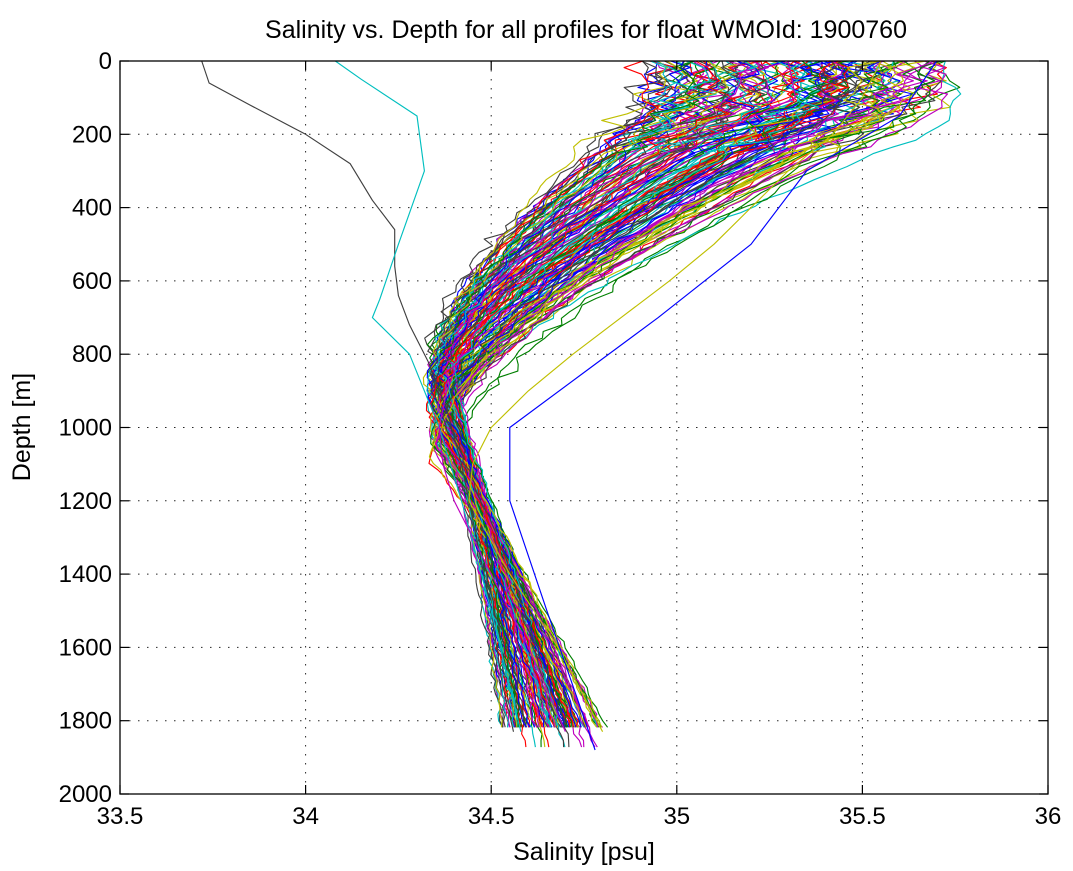 This screenshot has width=1073, height=871. I want to click on y-tick-label: 1600, so click(85, 647).